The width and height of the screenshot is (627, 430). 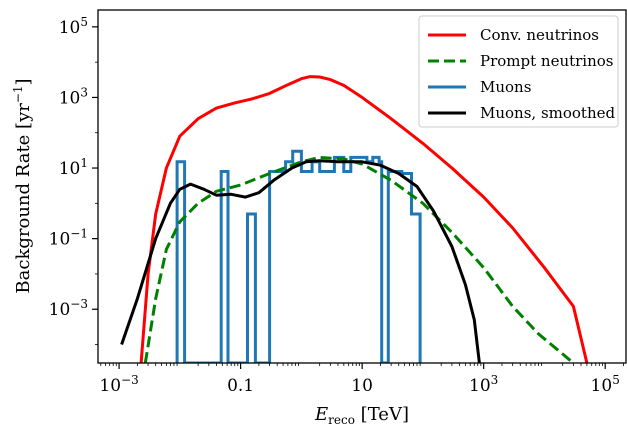 What do you see at coordinates (240, 386) in the screenshot?
I see `x-tick-label: 0.1` at bounding box center [240, 386].